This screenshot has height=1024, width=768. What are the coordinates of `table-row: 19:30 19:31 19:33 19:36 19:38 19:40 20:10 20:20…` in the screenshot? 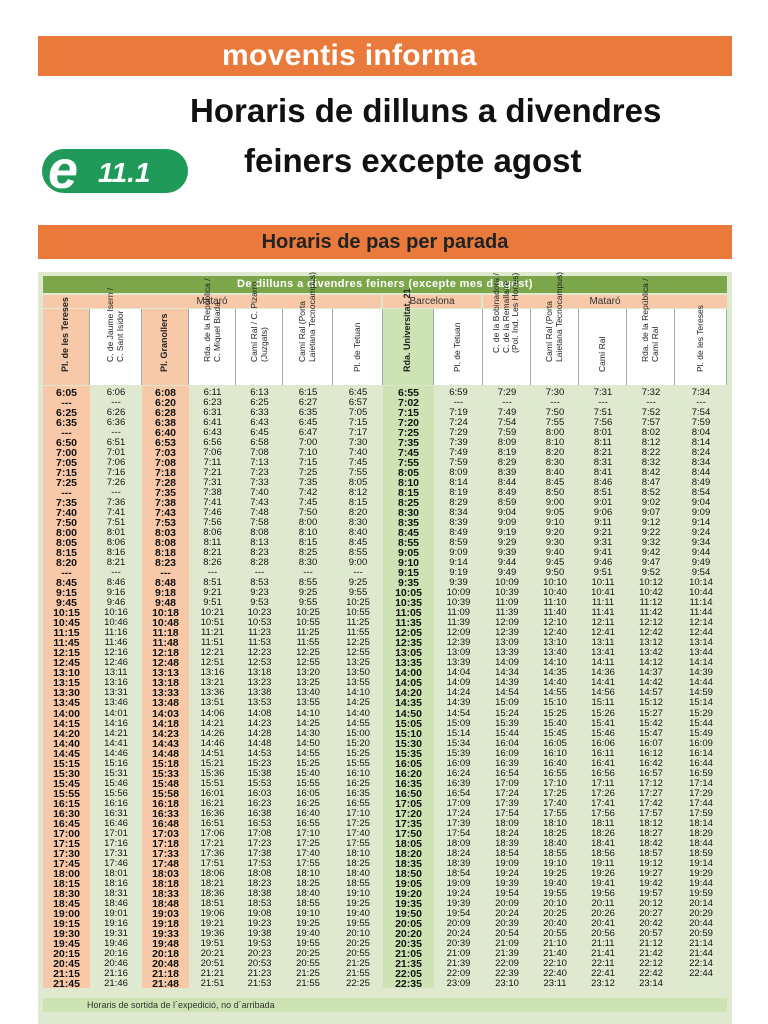 It's located at (385, 933).